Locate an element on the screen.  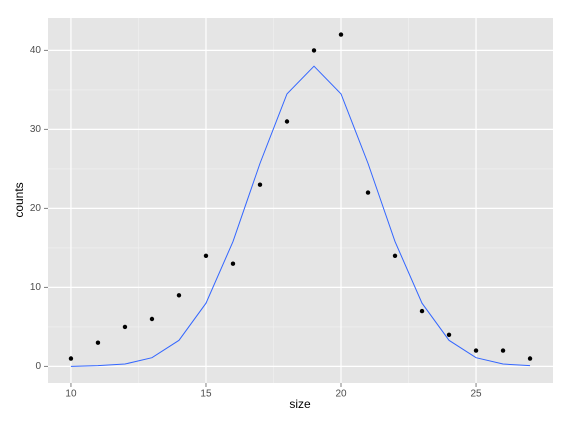
y-tick-label: 0 is located at coordinates (38, 366).